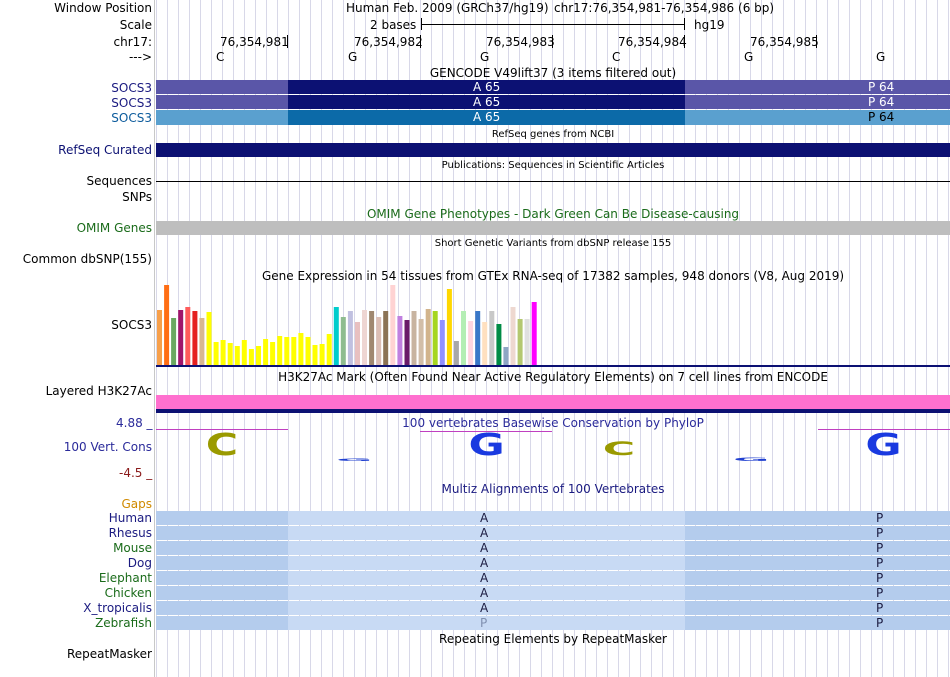 The height and width of the screenshot is (677, 950). I want to click on assembly-text: Human Feb. 2009 (GRCh37/hg19), so click(447, 8).